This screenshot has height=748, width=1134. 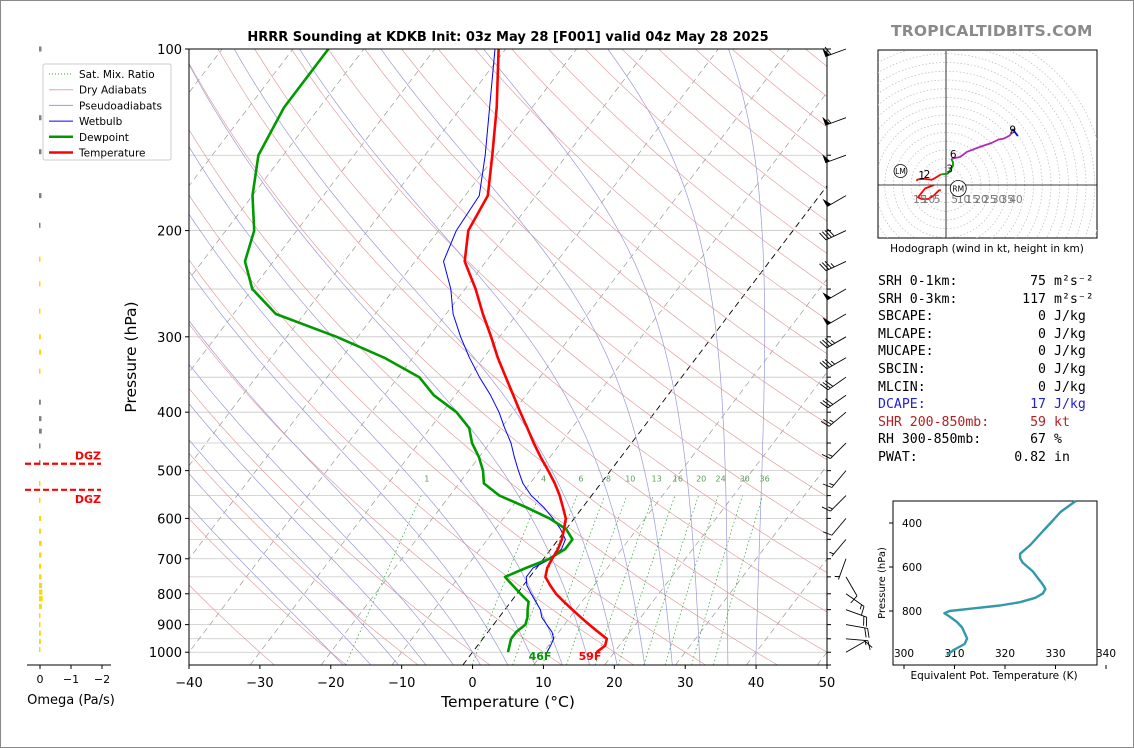 What do you see at coordinates (241, 118) in the screenshot?
I see `isotherm` at bounding box center [241, 118].